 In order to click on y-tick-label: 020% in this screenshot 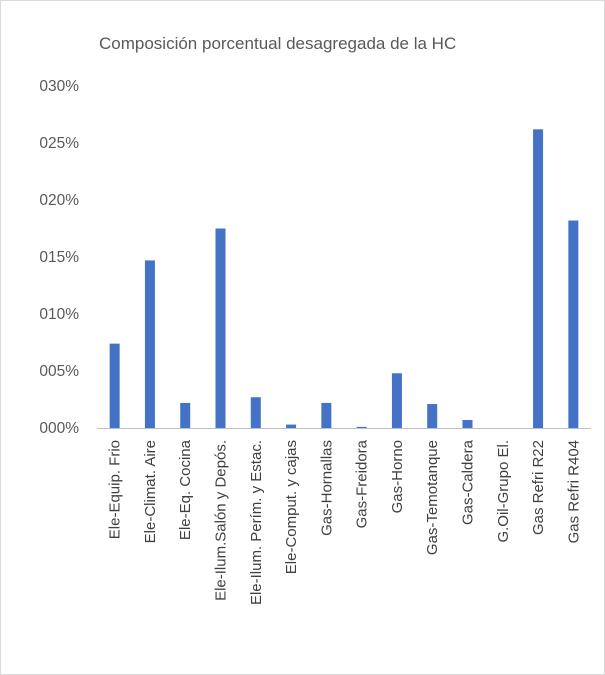, I will do `click(59, 200)`.